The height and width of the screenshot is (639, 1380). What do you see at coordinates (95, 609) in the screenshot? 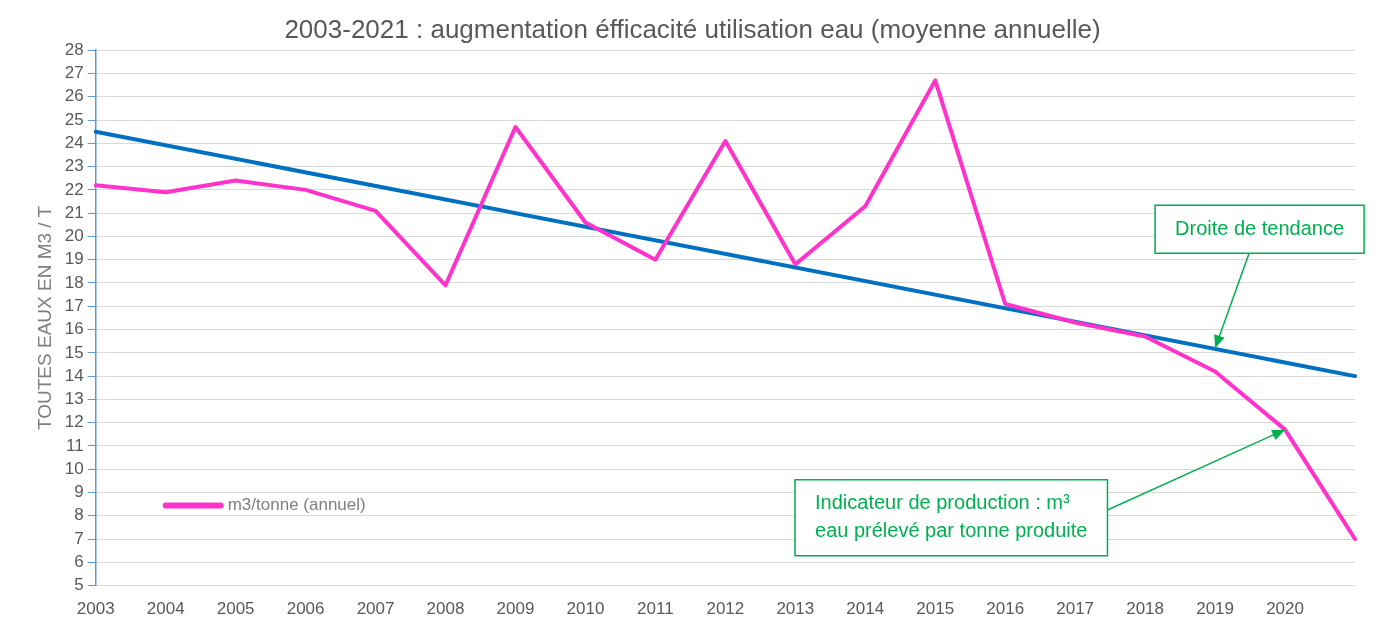
I see `x-tick-label: 2003` at bounding box center [95, 609].